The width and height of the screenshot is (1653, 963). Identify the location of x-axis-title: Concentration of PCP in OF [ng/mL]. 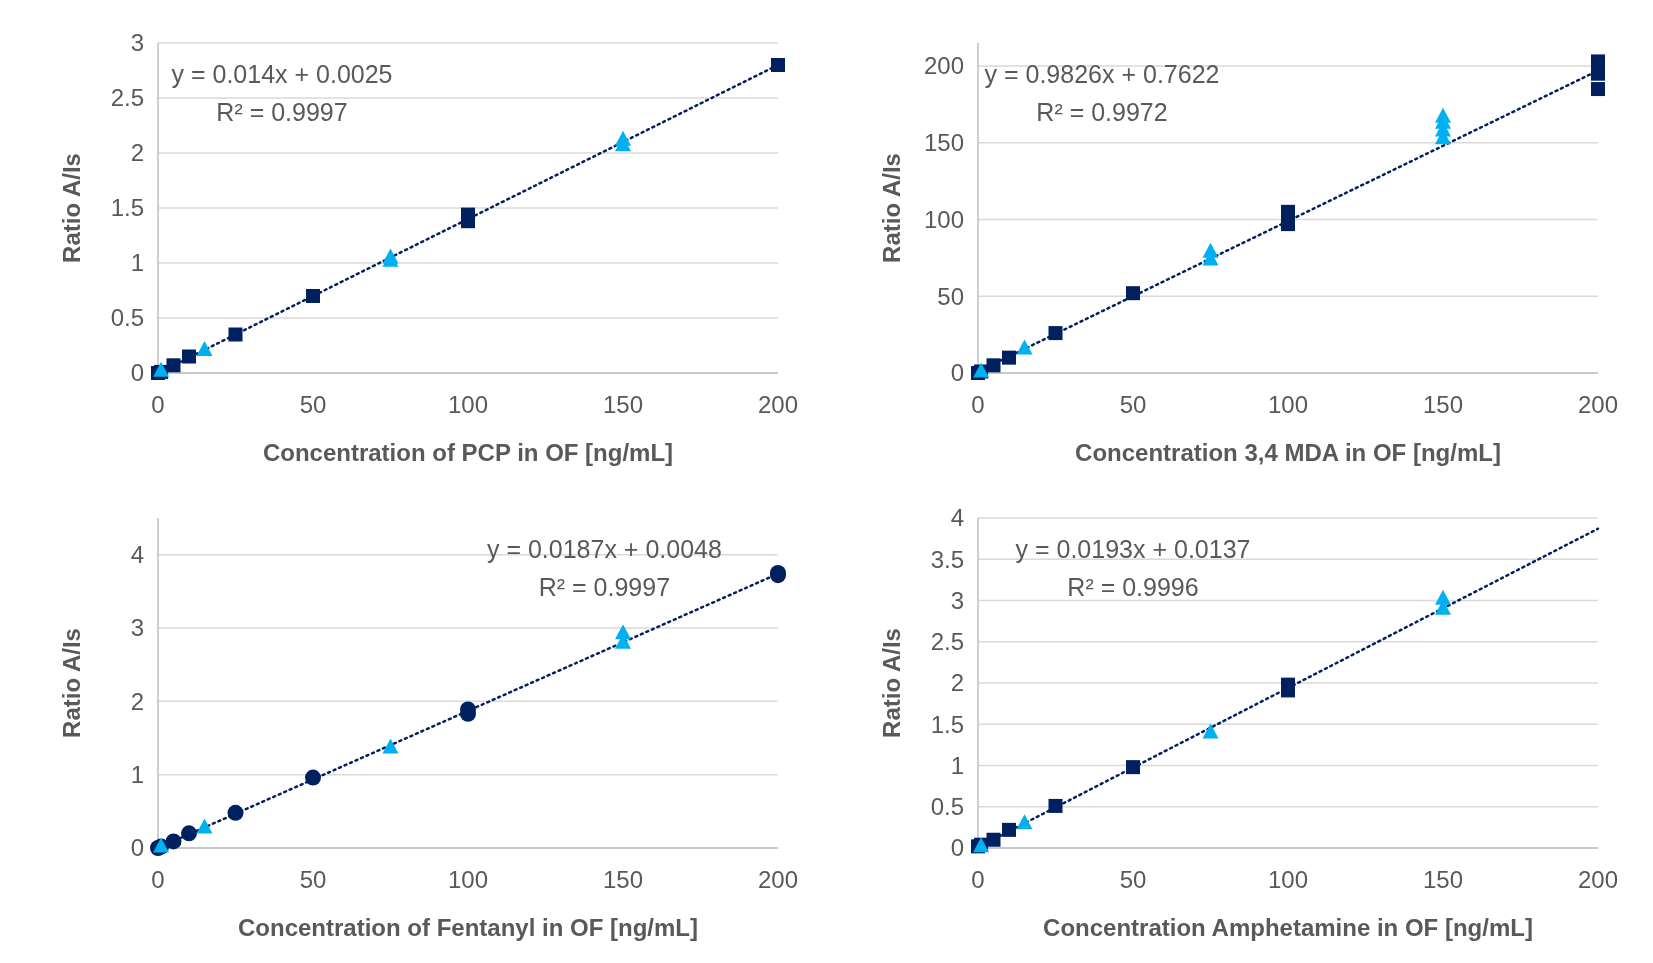
(468, 452).